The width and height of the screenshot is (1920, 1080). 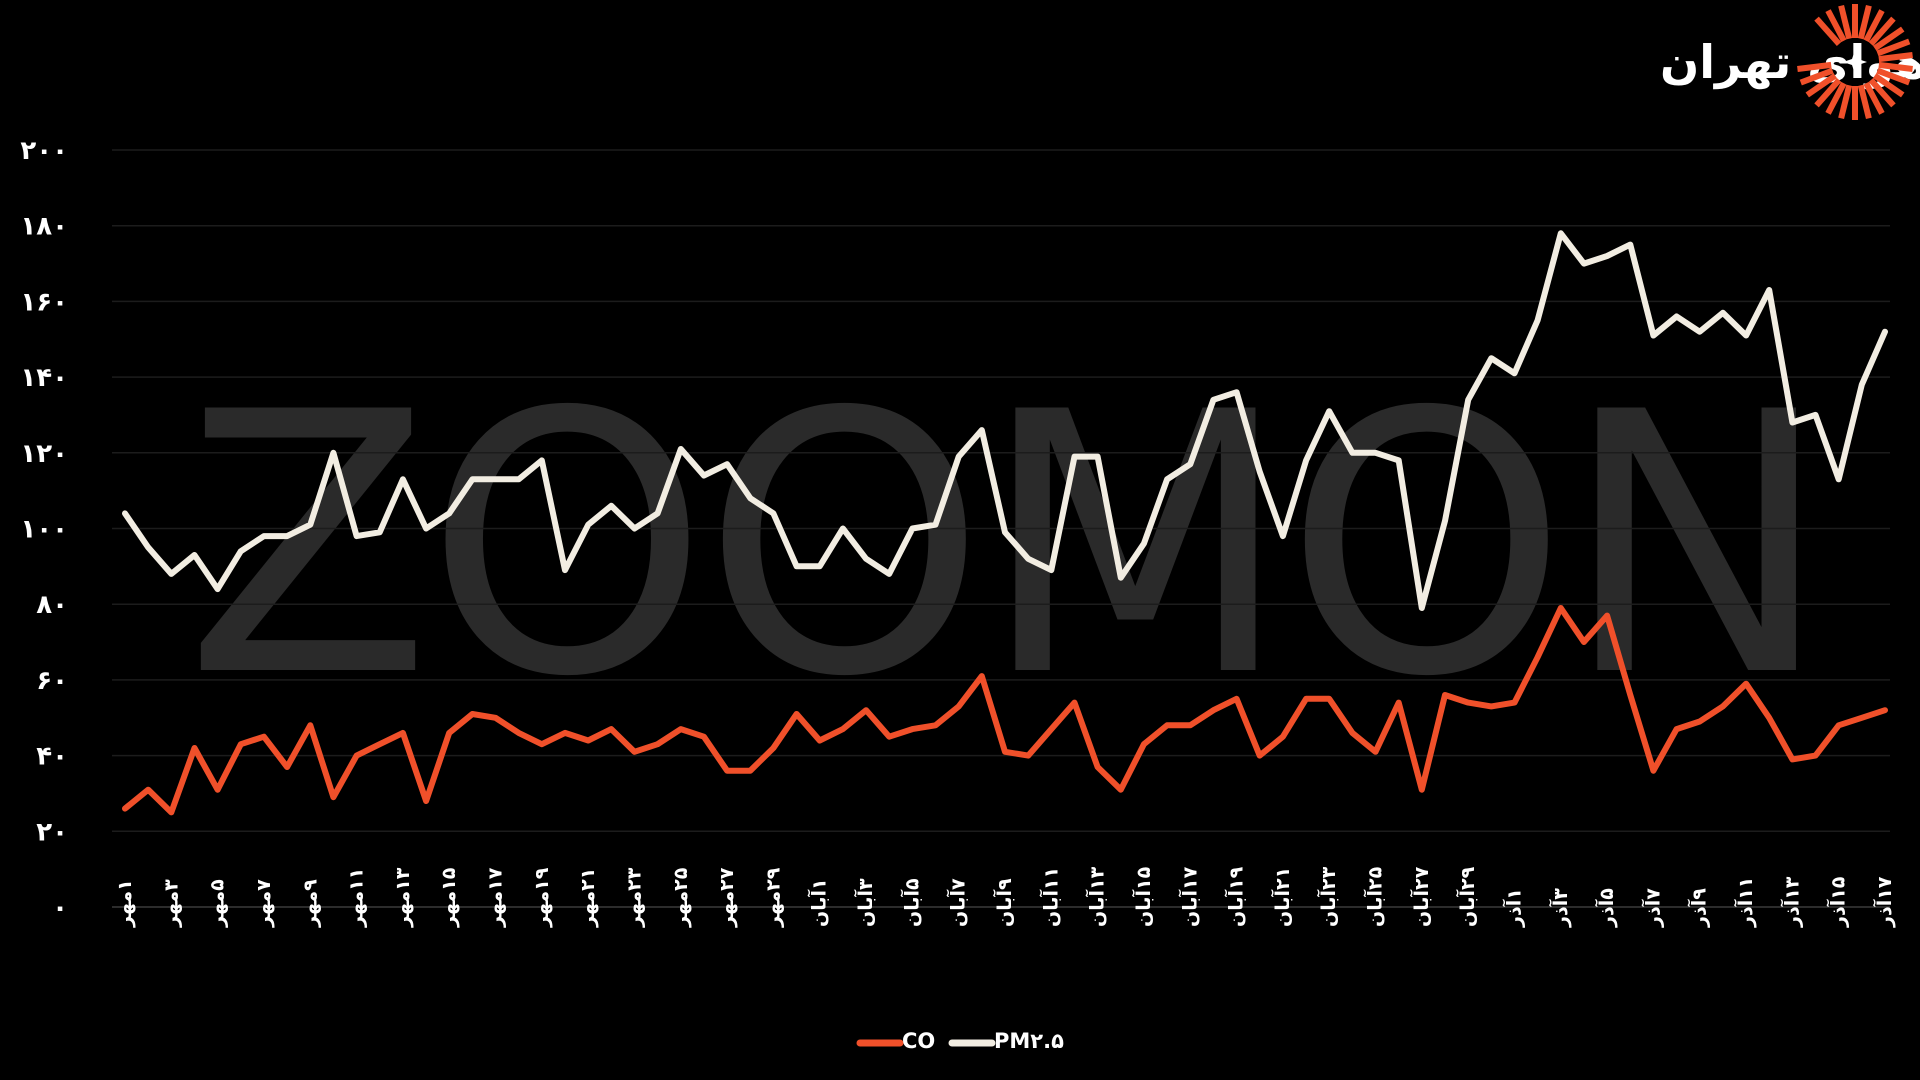 I want to click on y-tick-label: ۴۰, so click(x=52, y=757).